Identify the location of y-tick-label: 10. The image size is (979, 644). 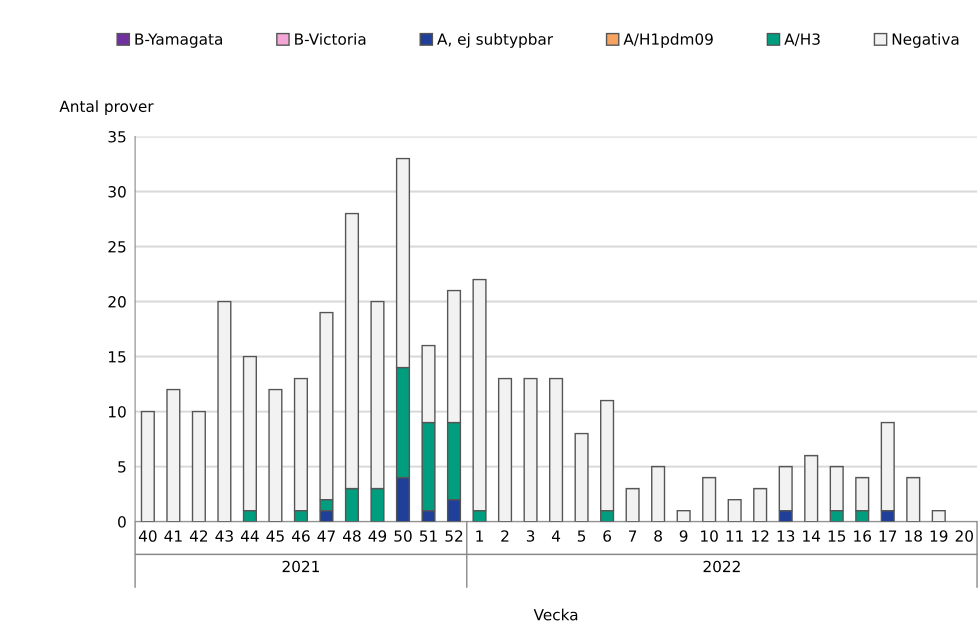
(117, 412).